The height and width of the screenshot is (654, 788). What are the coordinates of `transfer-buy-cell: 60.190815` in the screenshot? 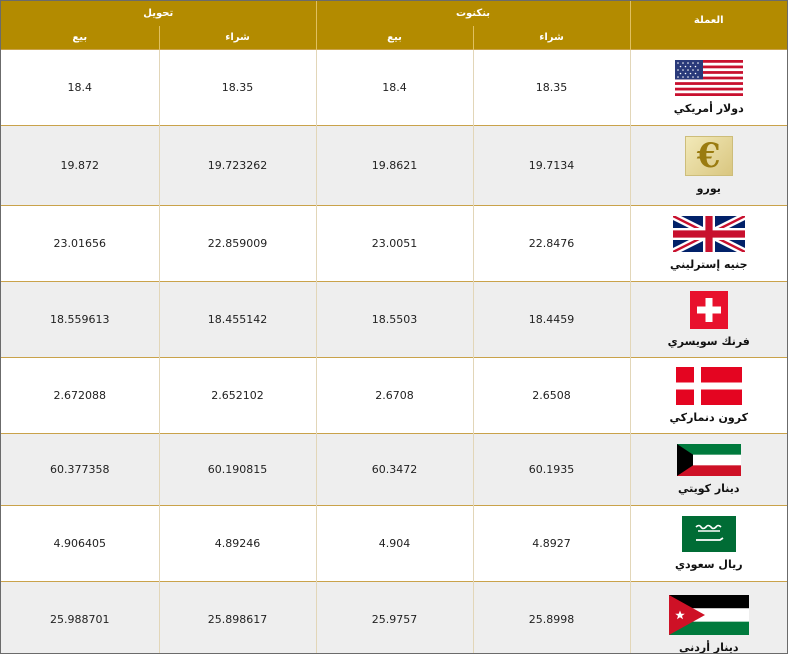 It's located at (238, 468).